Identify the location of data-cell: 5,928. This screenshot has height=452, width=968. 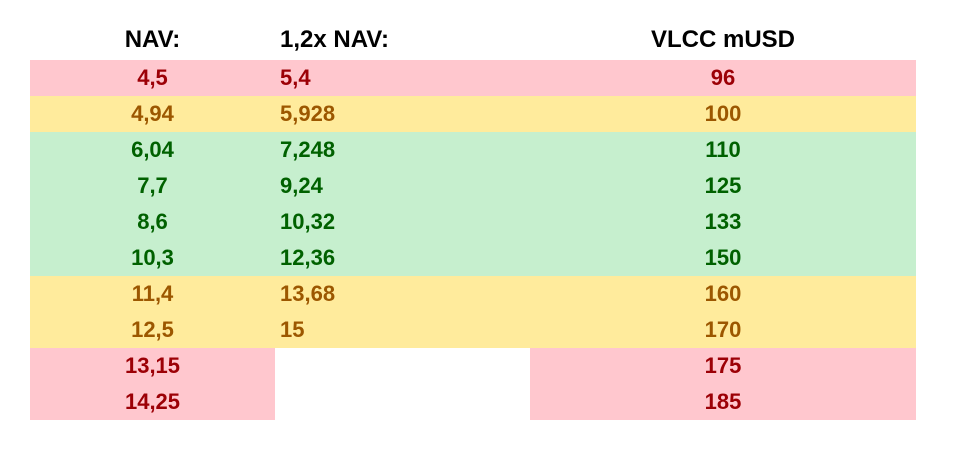
(402, 114).